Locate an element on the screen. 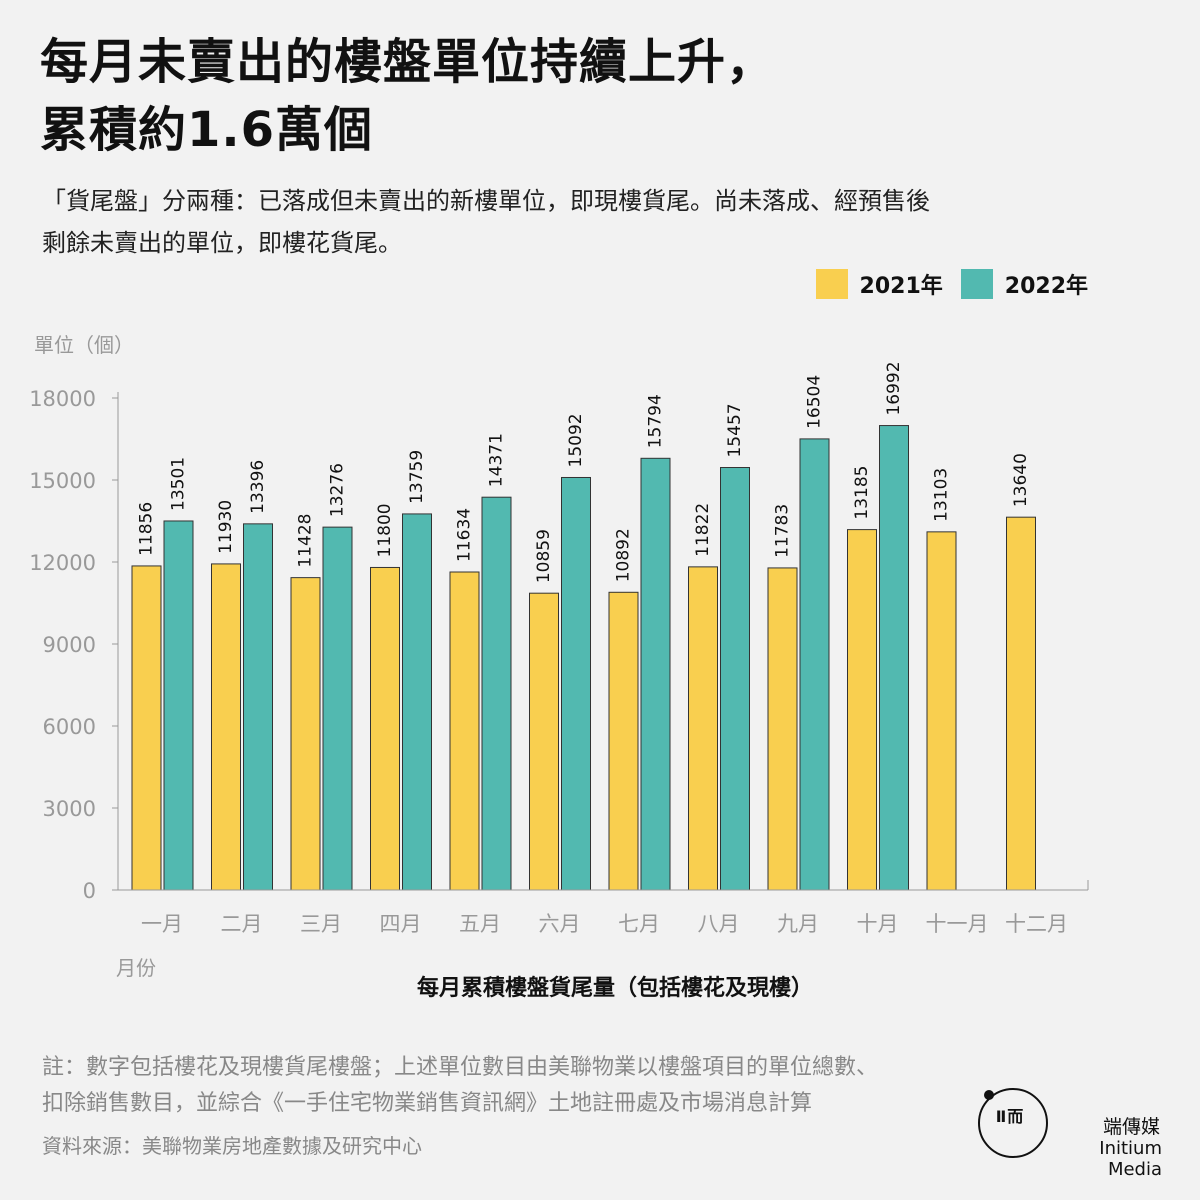 This screenshot has height=1200, width=1200. data-label: 11822 is located at coordinates (703, 530).